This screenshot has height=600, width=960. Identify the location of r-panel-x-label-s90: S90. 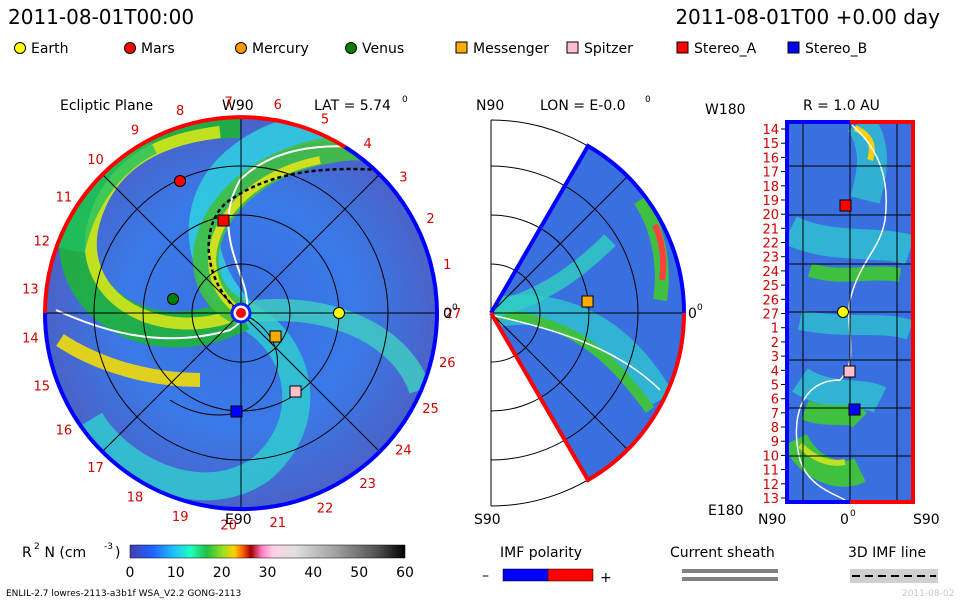
(926, 520).